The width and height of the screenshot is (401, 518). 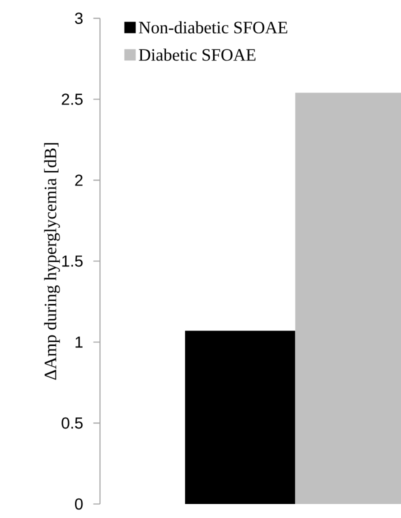 What do you see at coordinates (197, 54) in the screenshot?
I see `legend-label: Diabetic SFOAE` at bounding box center [197, 54].